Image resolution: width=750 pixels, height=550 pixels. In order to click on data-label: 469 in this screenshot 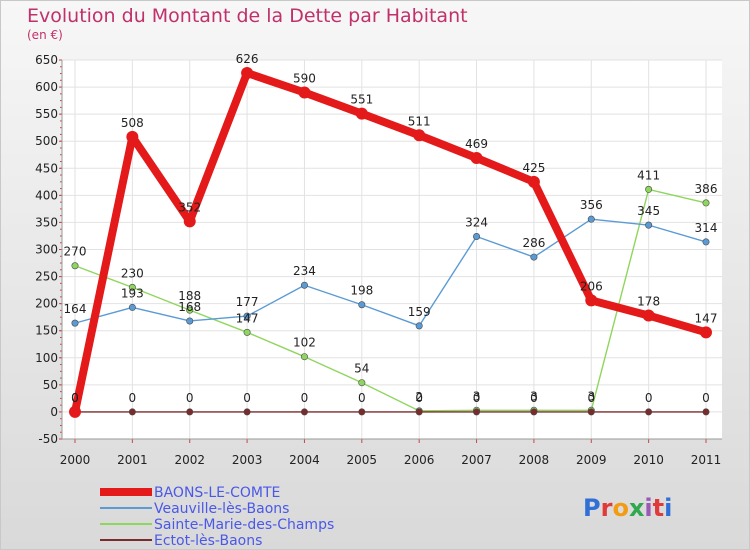, I will do `click(476, 144)`.